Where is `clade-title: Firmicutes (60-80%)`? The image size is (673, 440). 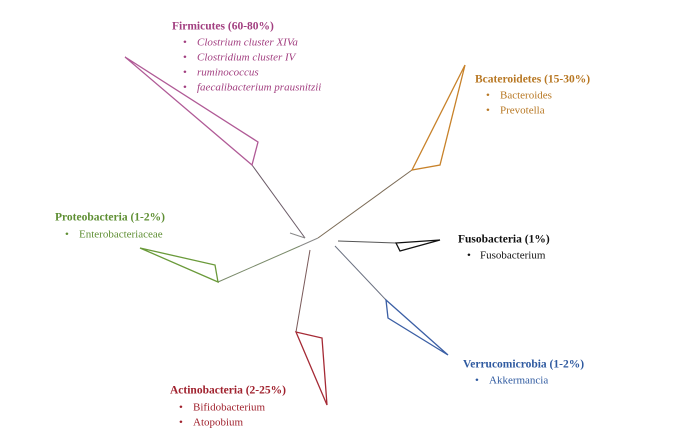 clade-title: Firmicutes (60-80%) is located at coordinates (223, 27).